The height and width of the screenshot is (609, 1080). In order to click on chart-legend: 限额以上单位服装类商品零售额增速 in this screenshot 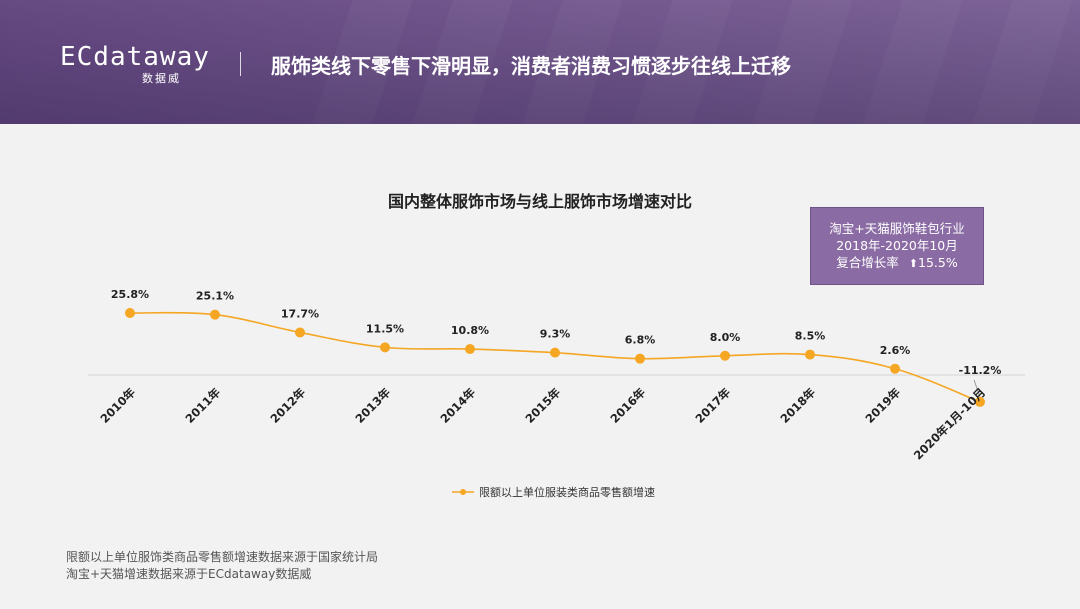, I will do `click(553, 492)`.